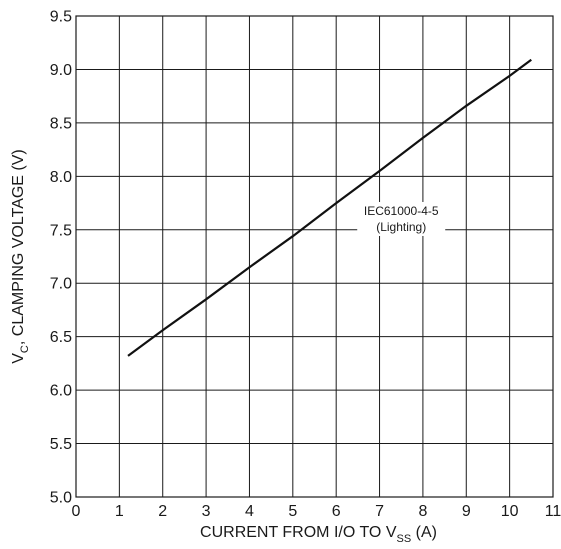 This screenshot has width=561, height=549. What do you see at coordinates (404, 539) in the screenshot?
I see `x-axis-title-subscript: SS` at bounding box center [404, 539].